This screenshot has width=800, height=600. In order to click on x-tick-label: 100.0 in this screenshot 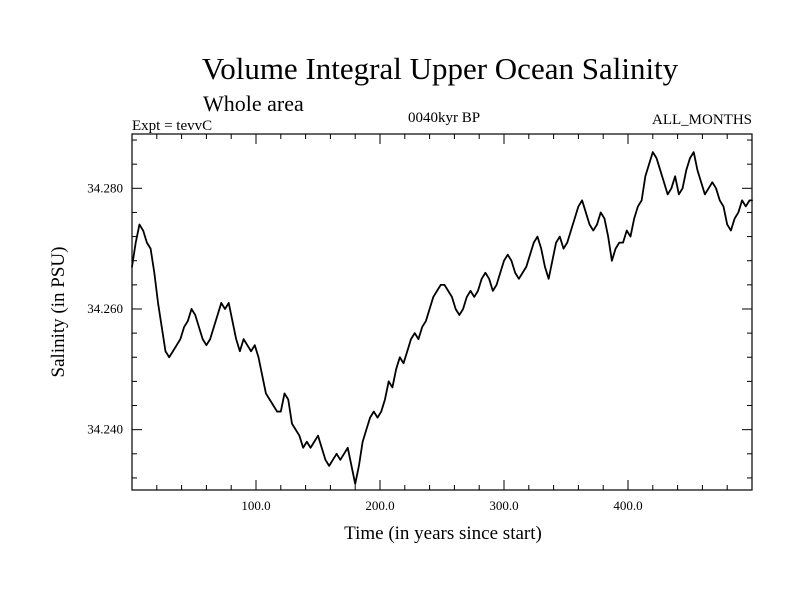, I will do `click(255, 505)`.